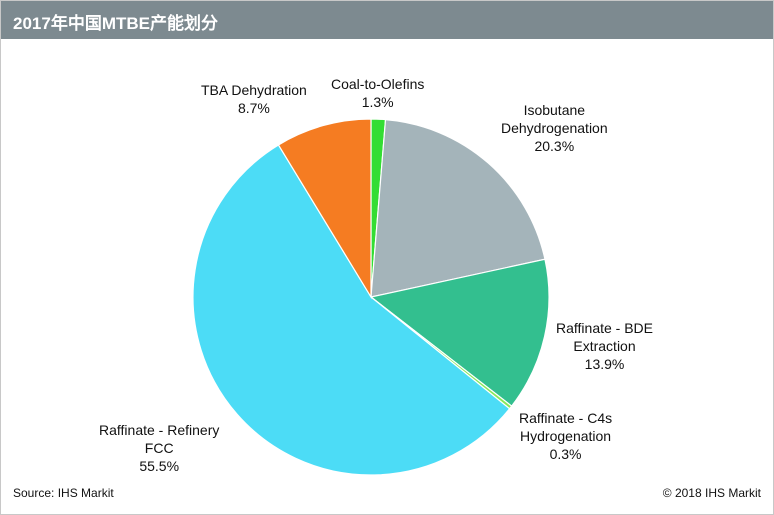  I want to click on label-value: 55.5%, so click(159, 466).